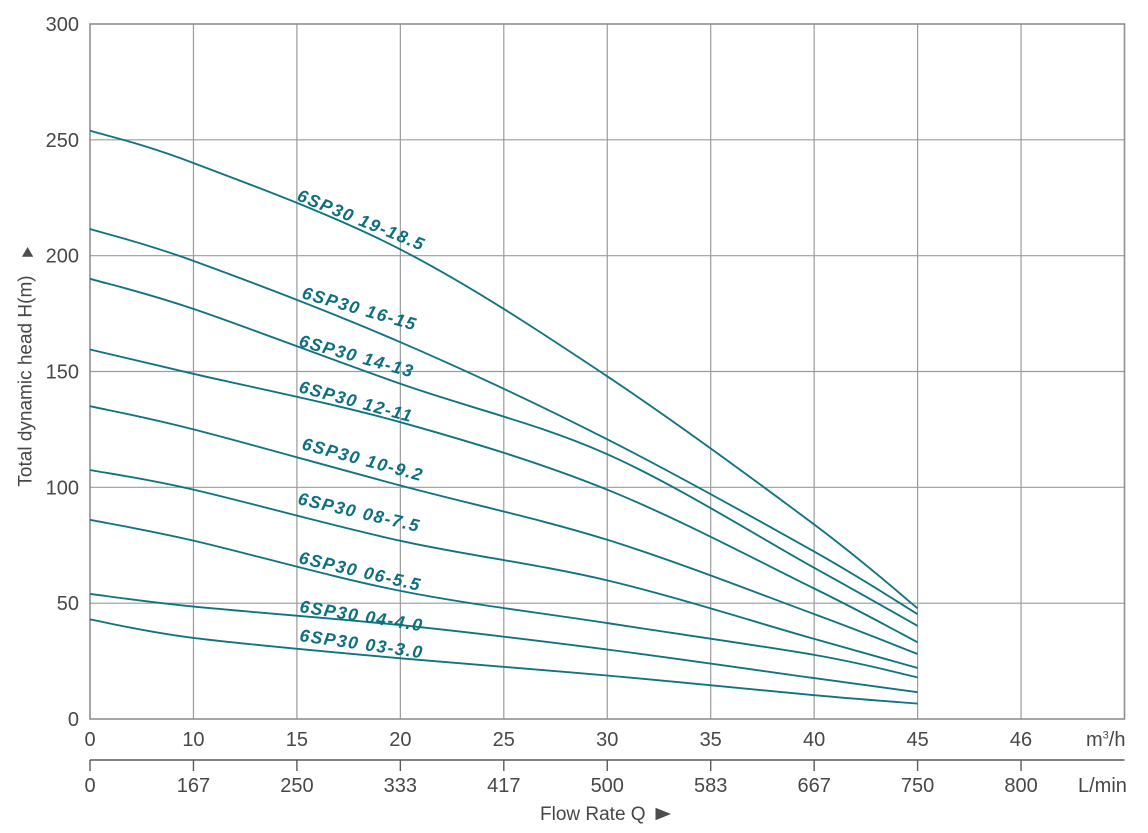 This screenshot has height=833, width=1148. Describe the element at coordinates (813, 786) in the screenshot. I see `svg-text: 667` at that location.